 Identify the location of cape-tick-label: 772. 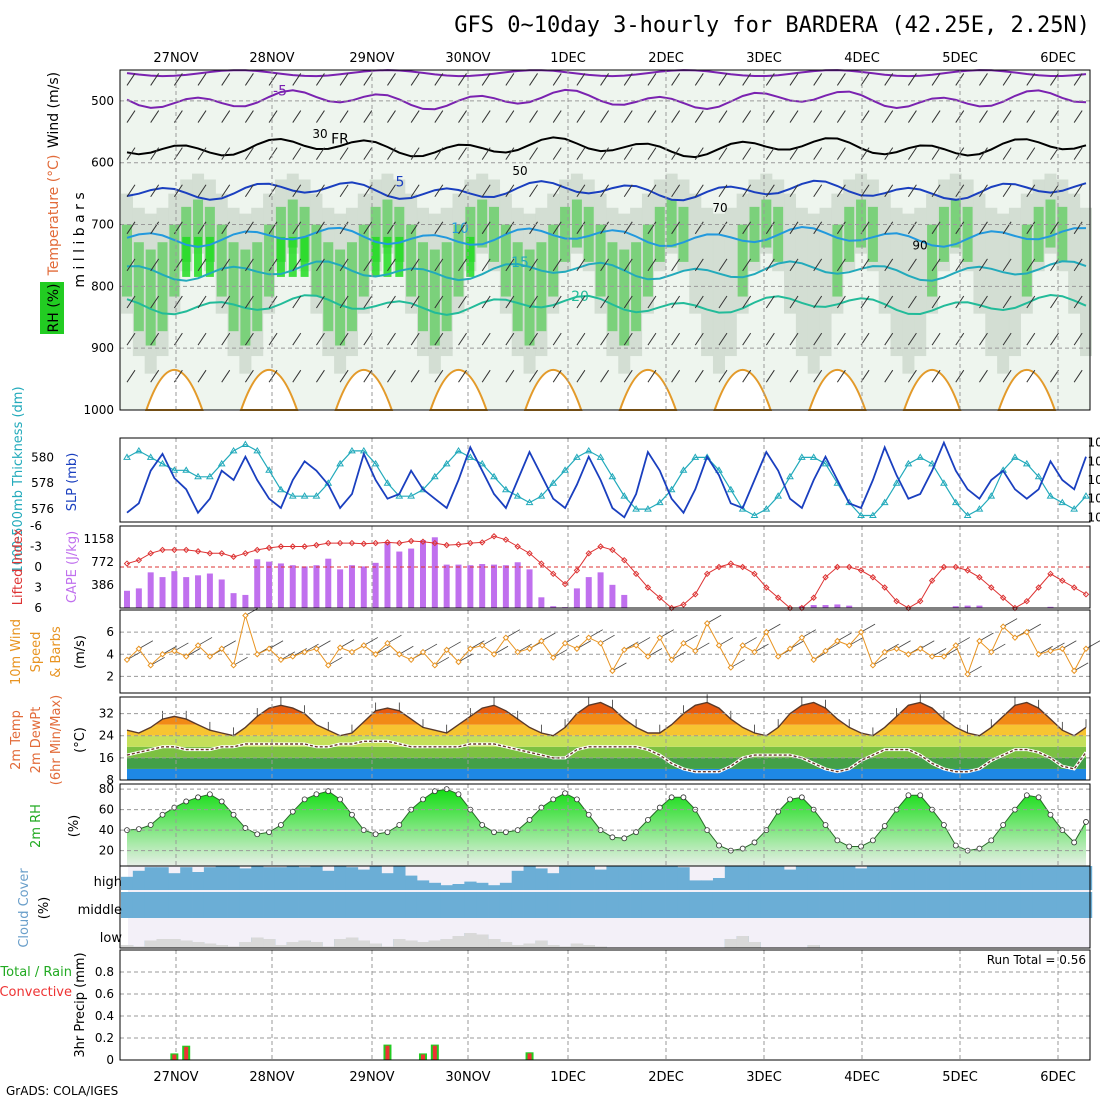
(102, 562).